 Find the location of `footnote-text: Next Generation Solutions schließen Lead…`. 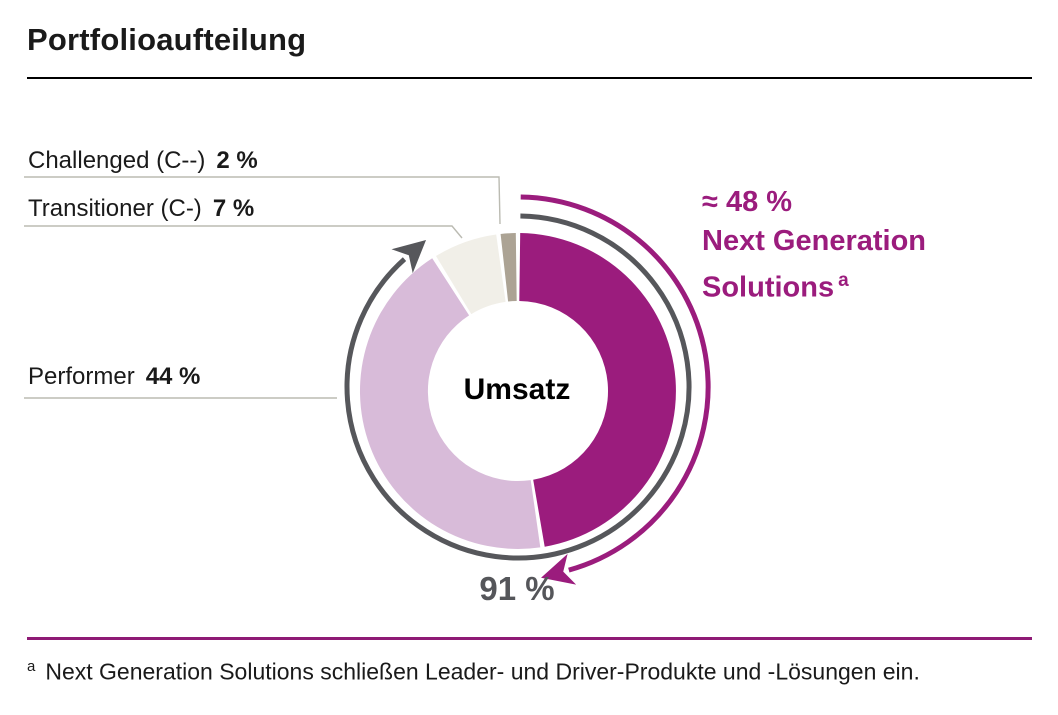

footnote-text: Next Generation Solutions schließen Lead… is located at coordinates (482, 671).